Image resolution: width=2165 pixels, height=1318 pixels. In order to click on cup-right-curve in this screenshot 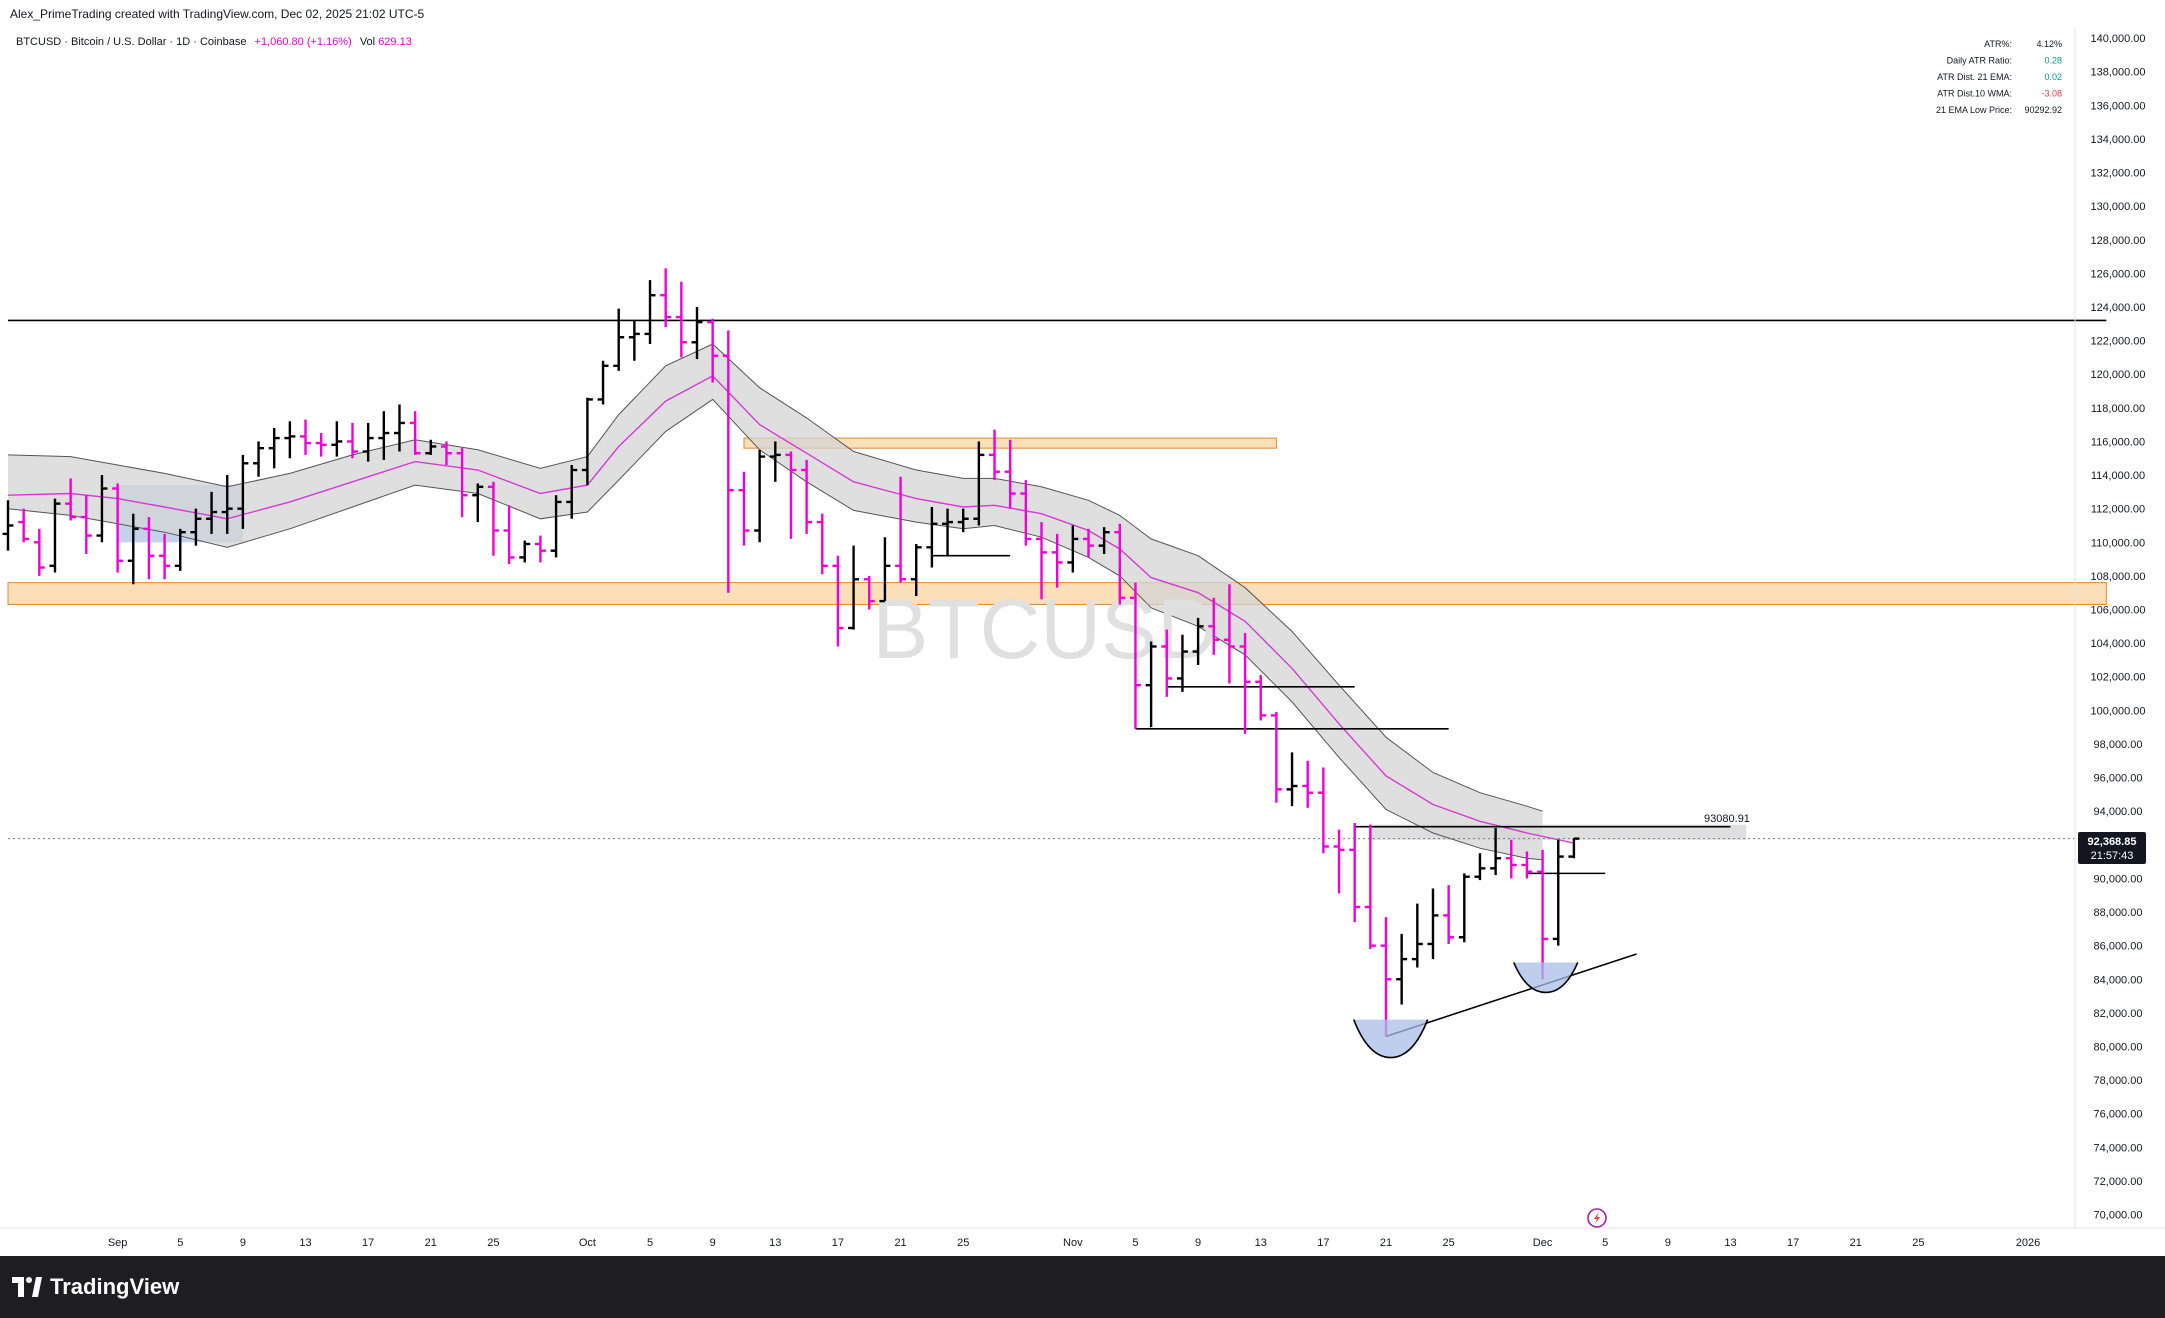, I will do `click(1545, 978)`.